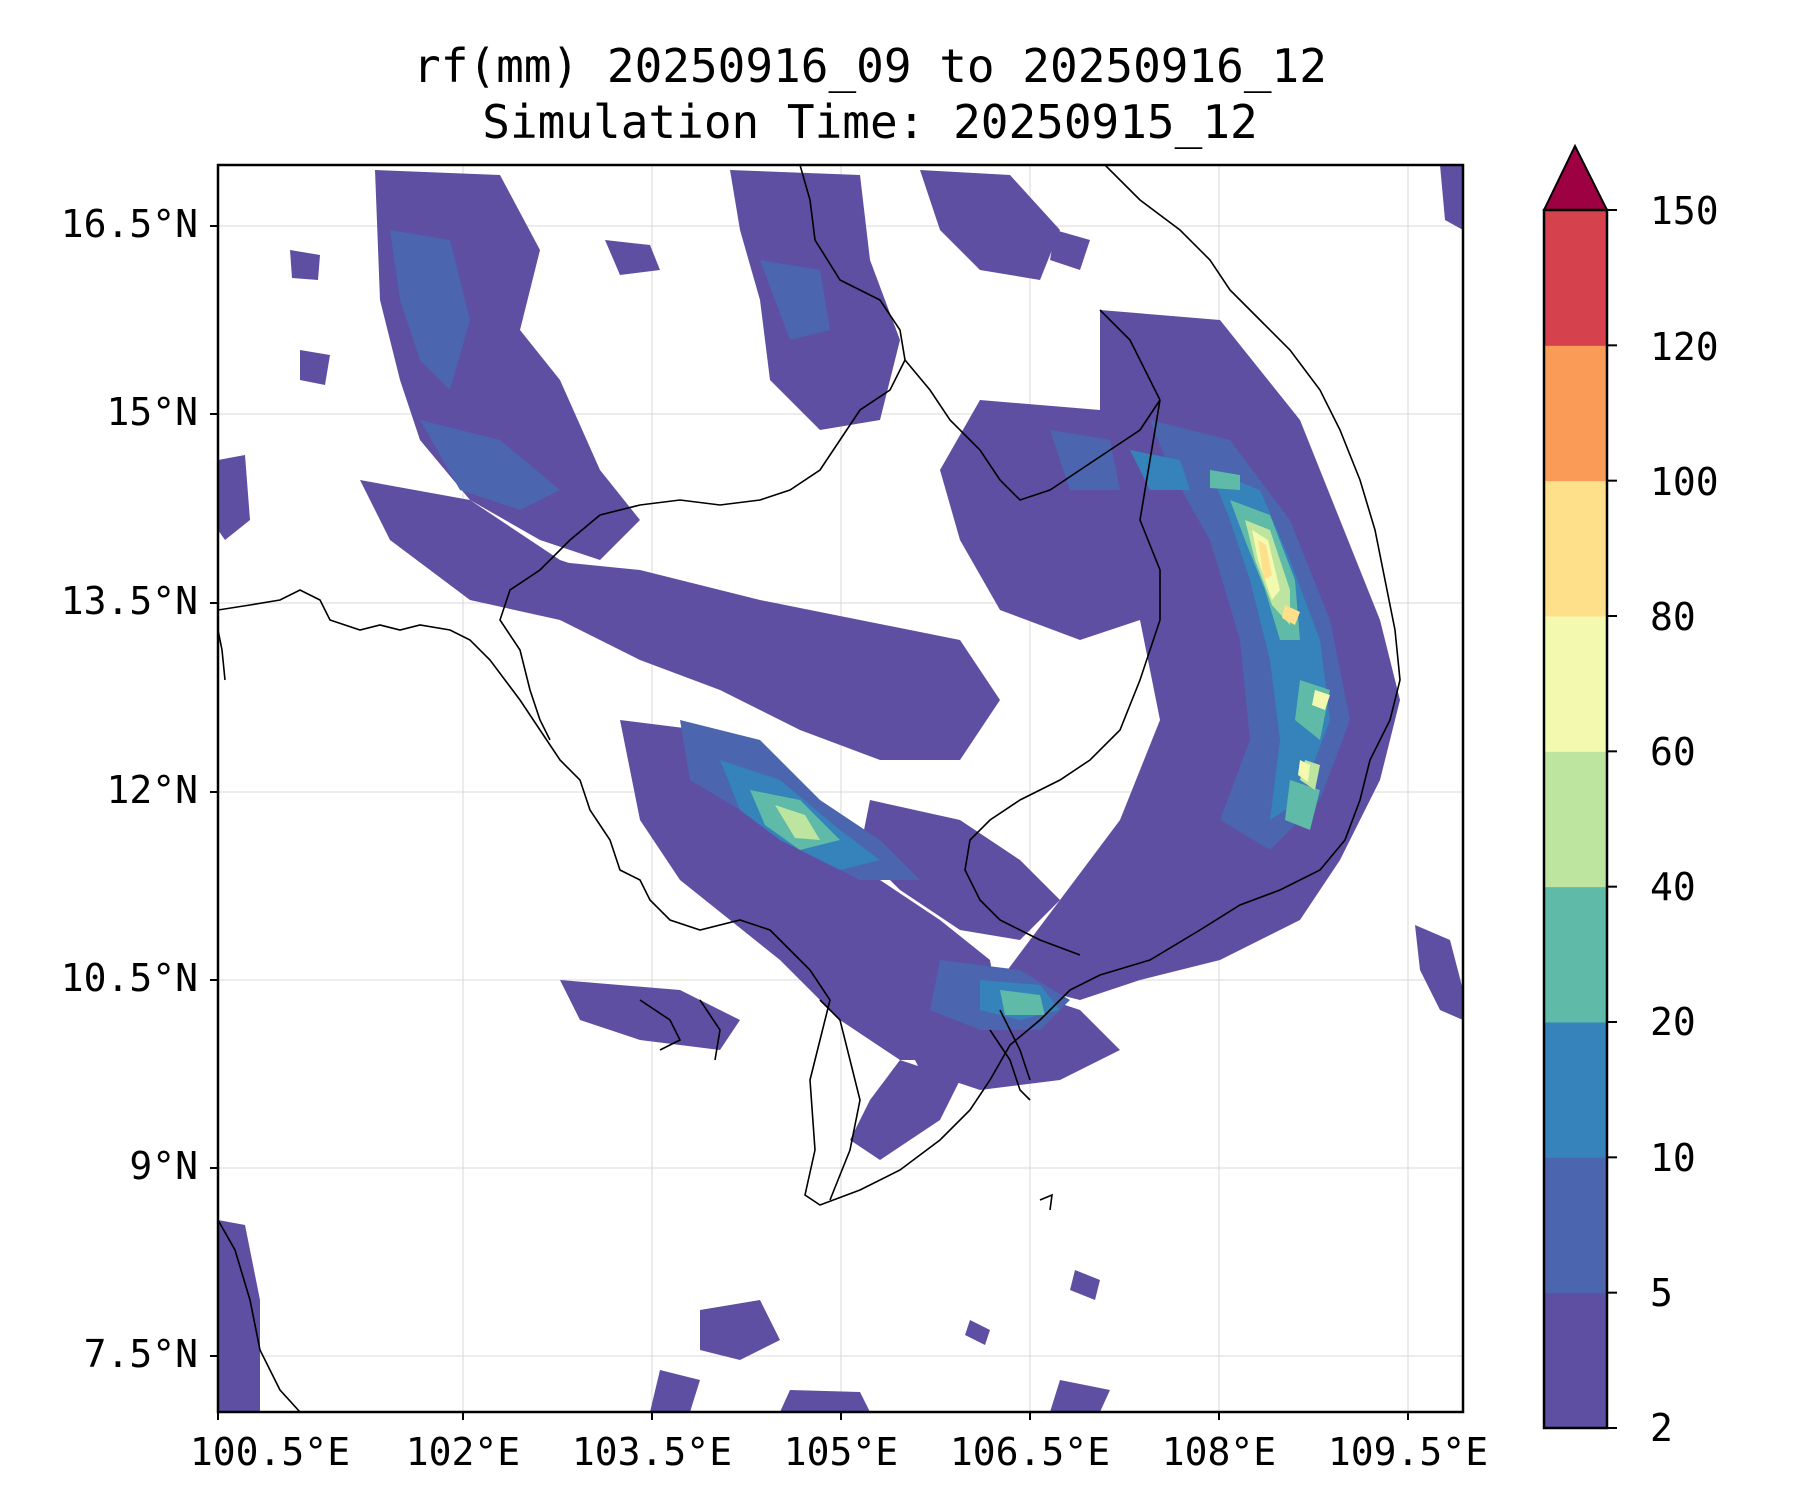 The image size is (1800, 1500). I want to click on lon-label: 103.5°E, so click(652, 1452).